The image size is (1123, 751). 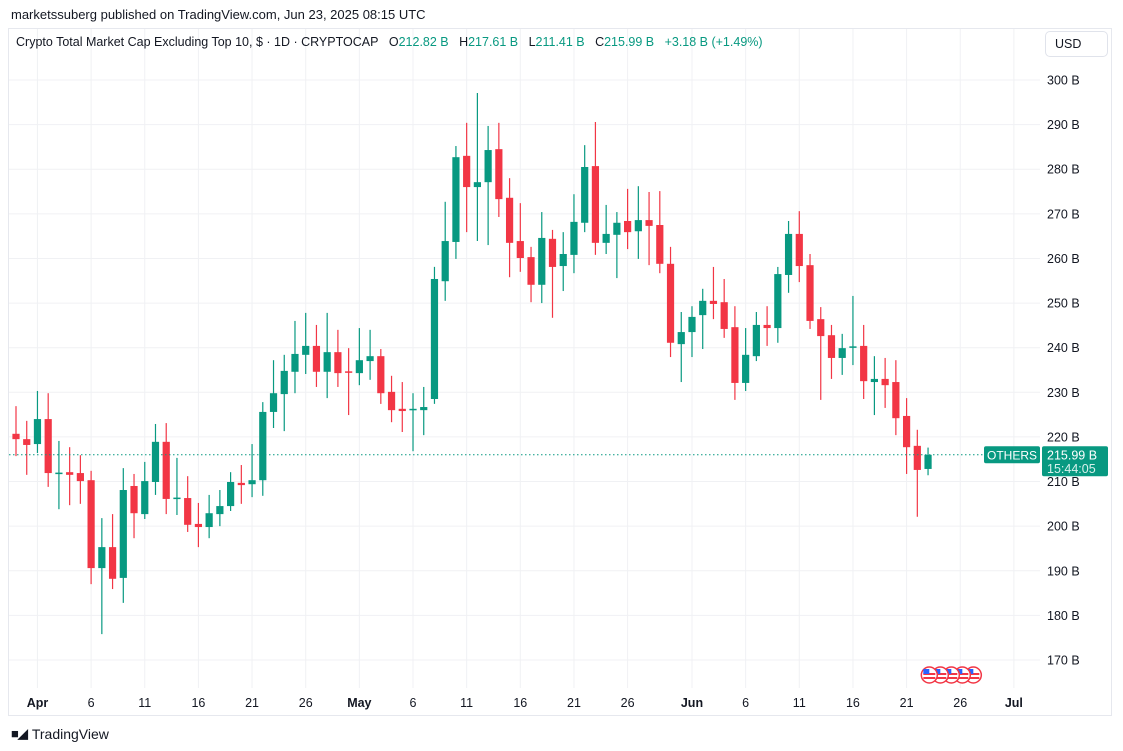 I want to click on symbol-tag-bg, so click(x=1012, y=455).